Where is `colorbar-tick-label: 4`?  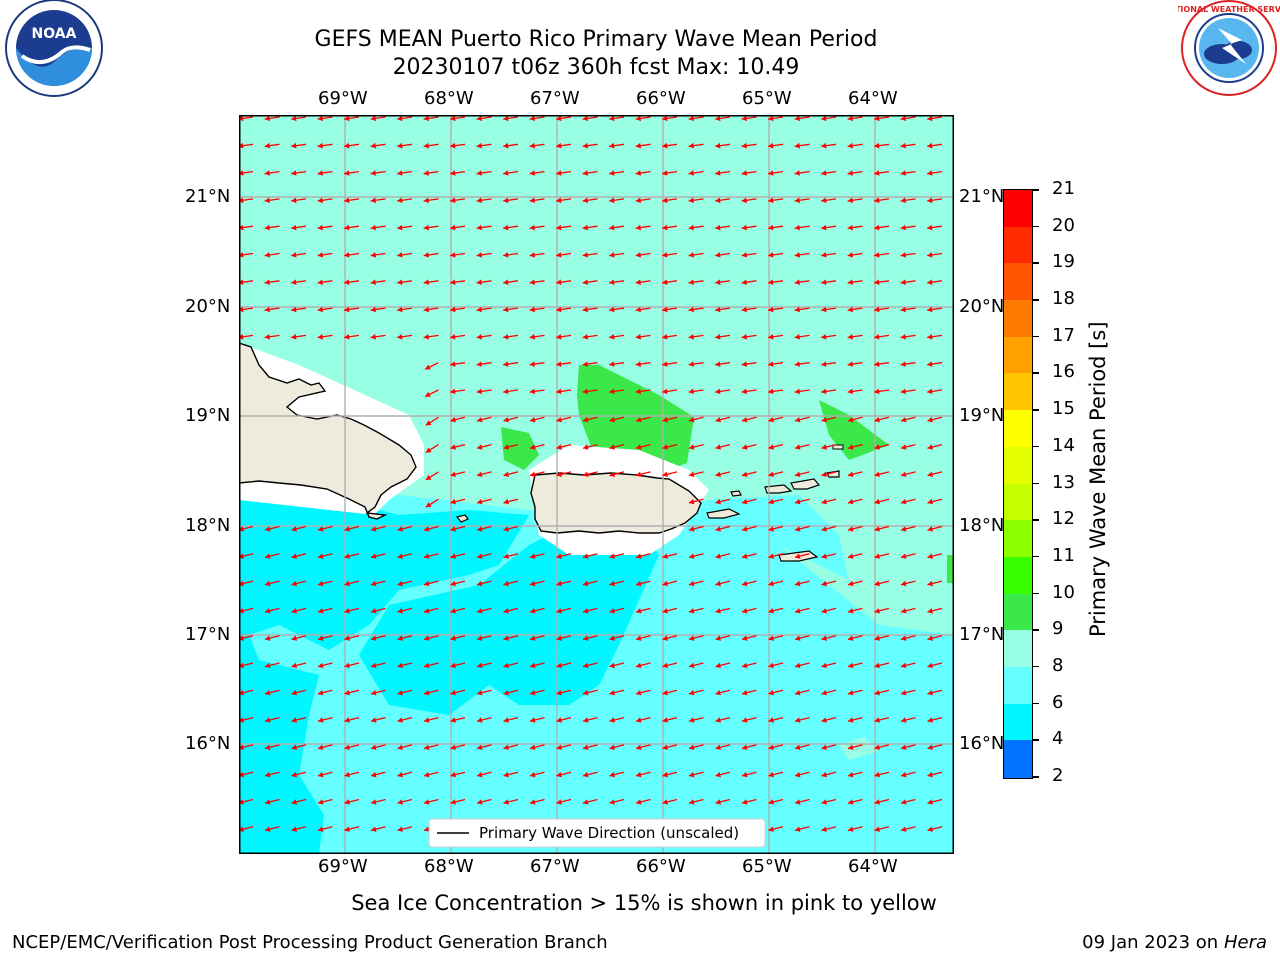
colorbar-tick-label: 4 is located at coordinates (1058, 739).